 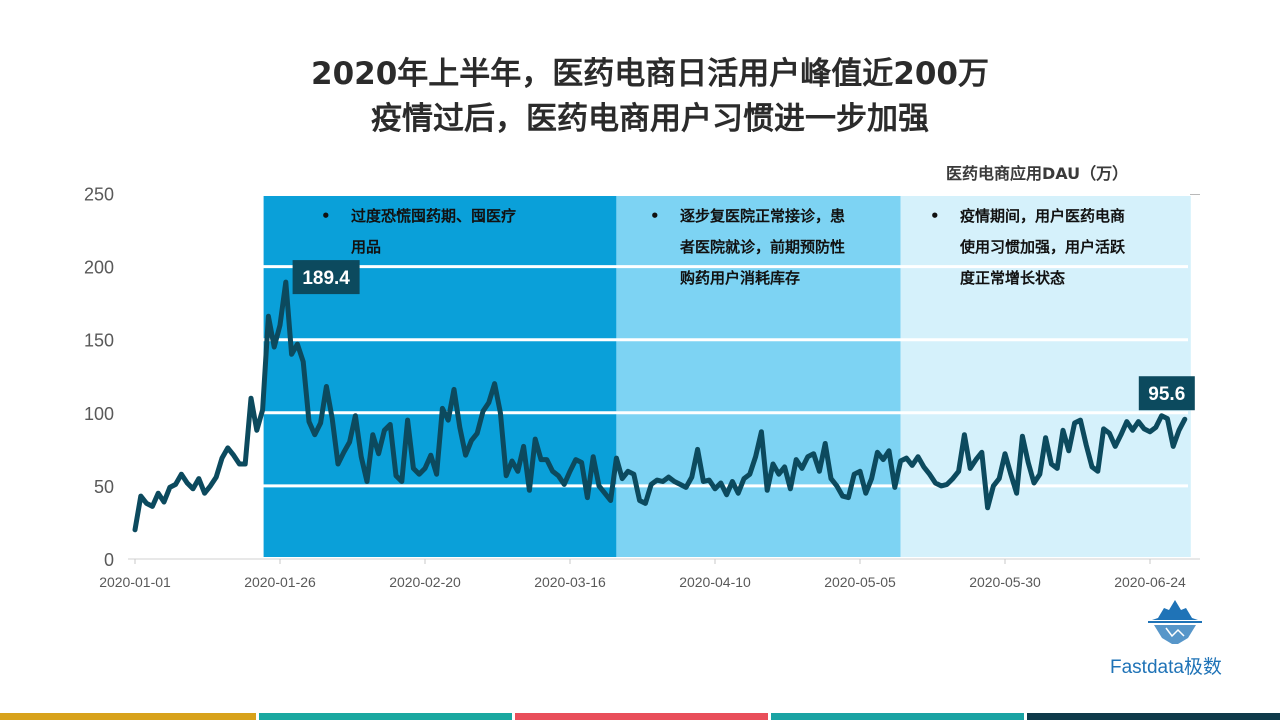 I want to click on title-line-1: 2020年上半年，医药电商日活用户峰值近200万, so click(x=650, y=74).